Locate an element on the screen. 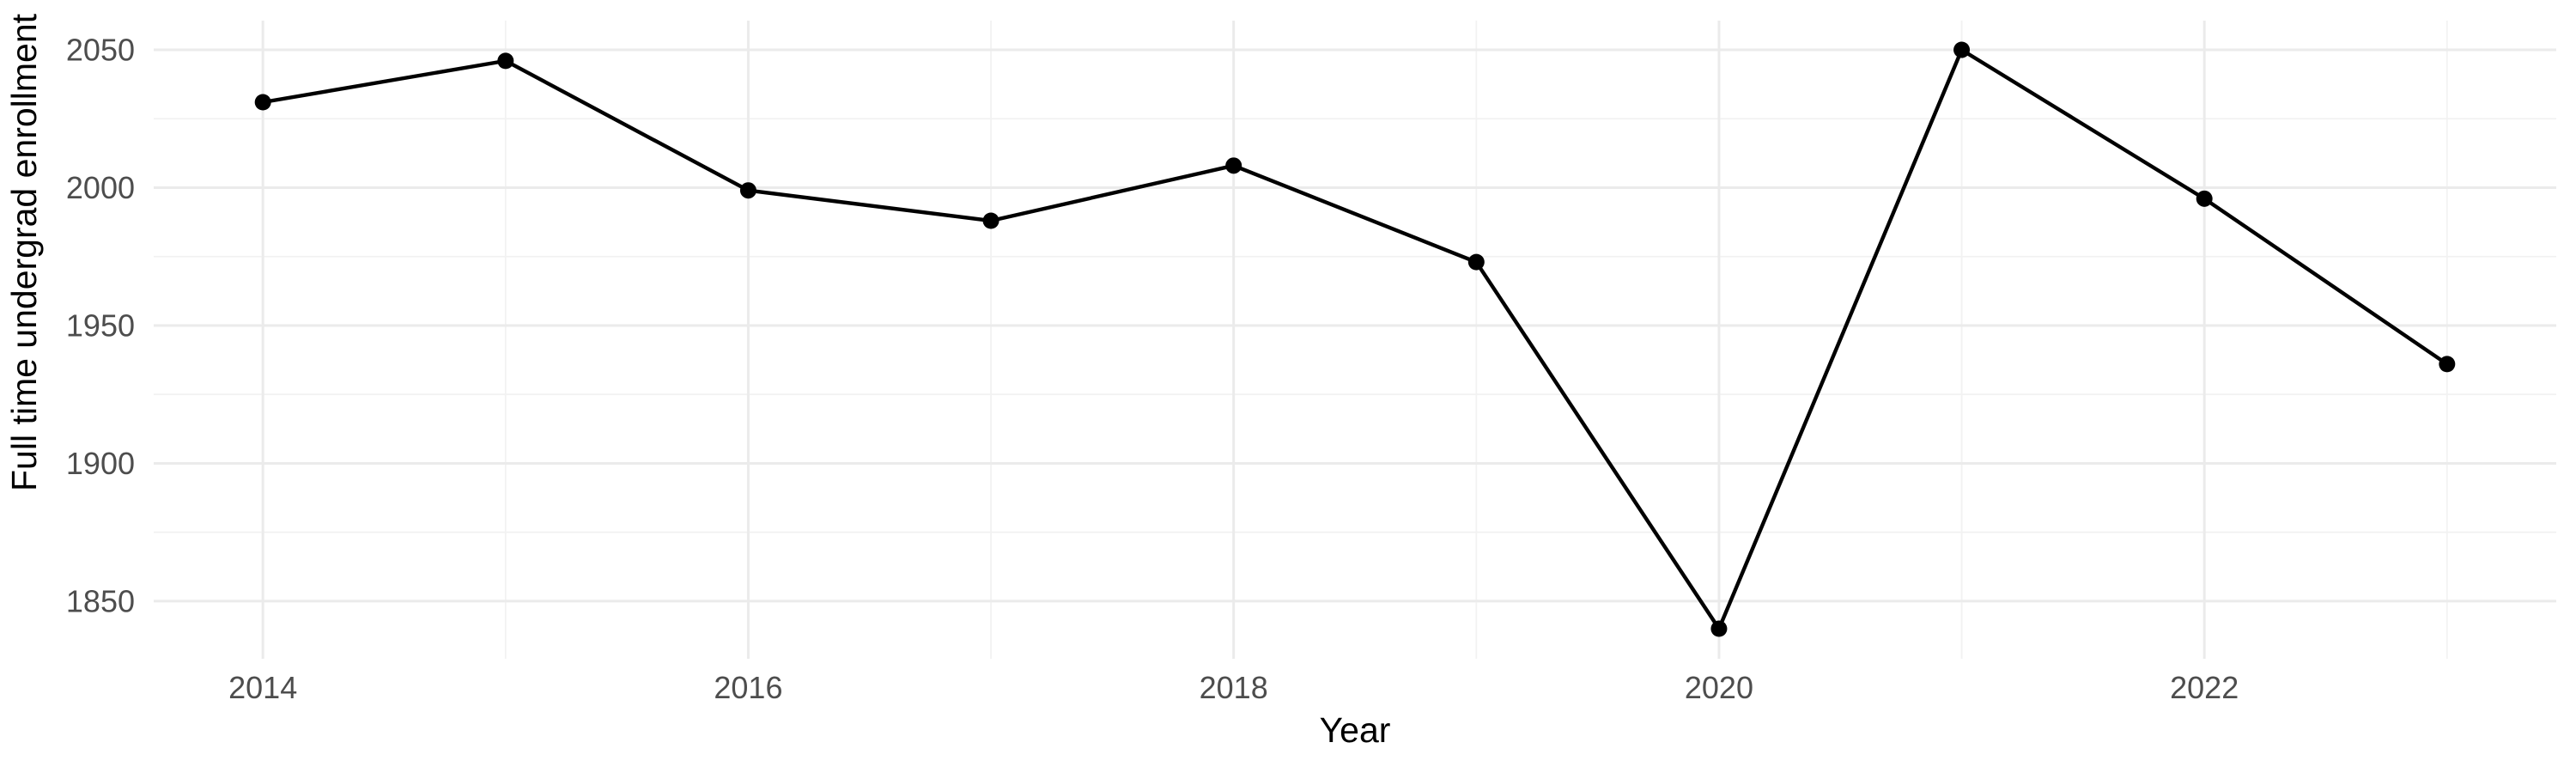 The height and width of the screenshot is (773, 2576). y-tick-label: 1950 is located at coordinates (101, 326).